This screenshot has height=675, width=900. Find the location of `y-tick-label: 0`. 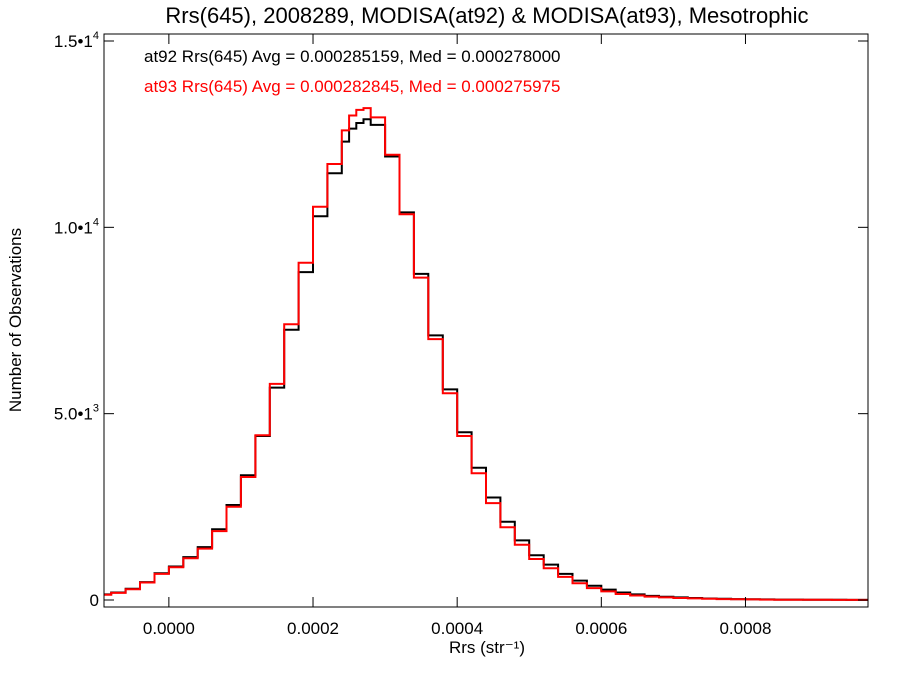

y-tick-label: 0 is located at coordinates (94, 600).